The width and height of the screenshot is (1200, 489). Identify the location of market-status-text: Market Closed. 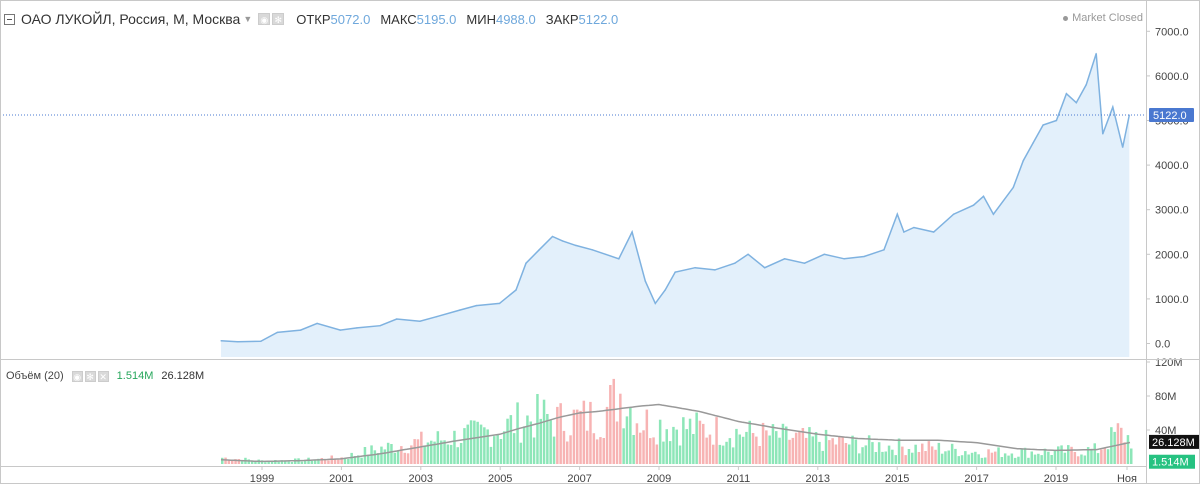
(1107, 18).